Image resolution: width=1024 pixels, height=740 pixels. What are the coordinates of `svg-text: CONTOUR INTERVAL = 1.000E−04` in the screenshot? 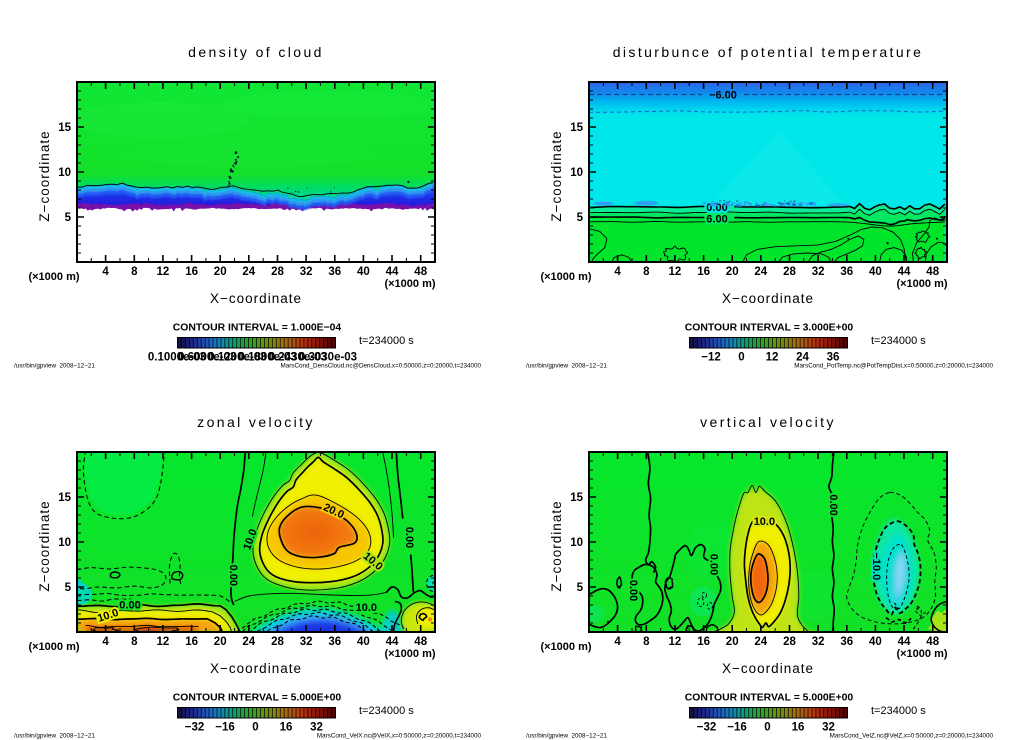 It's located at (257, 328).